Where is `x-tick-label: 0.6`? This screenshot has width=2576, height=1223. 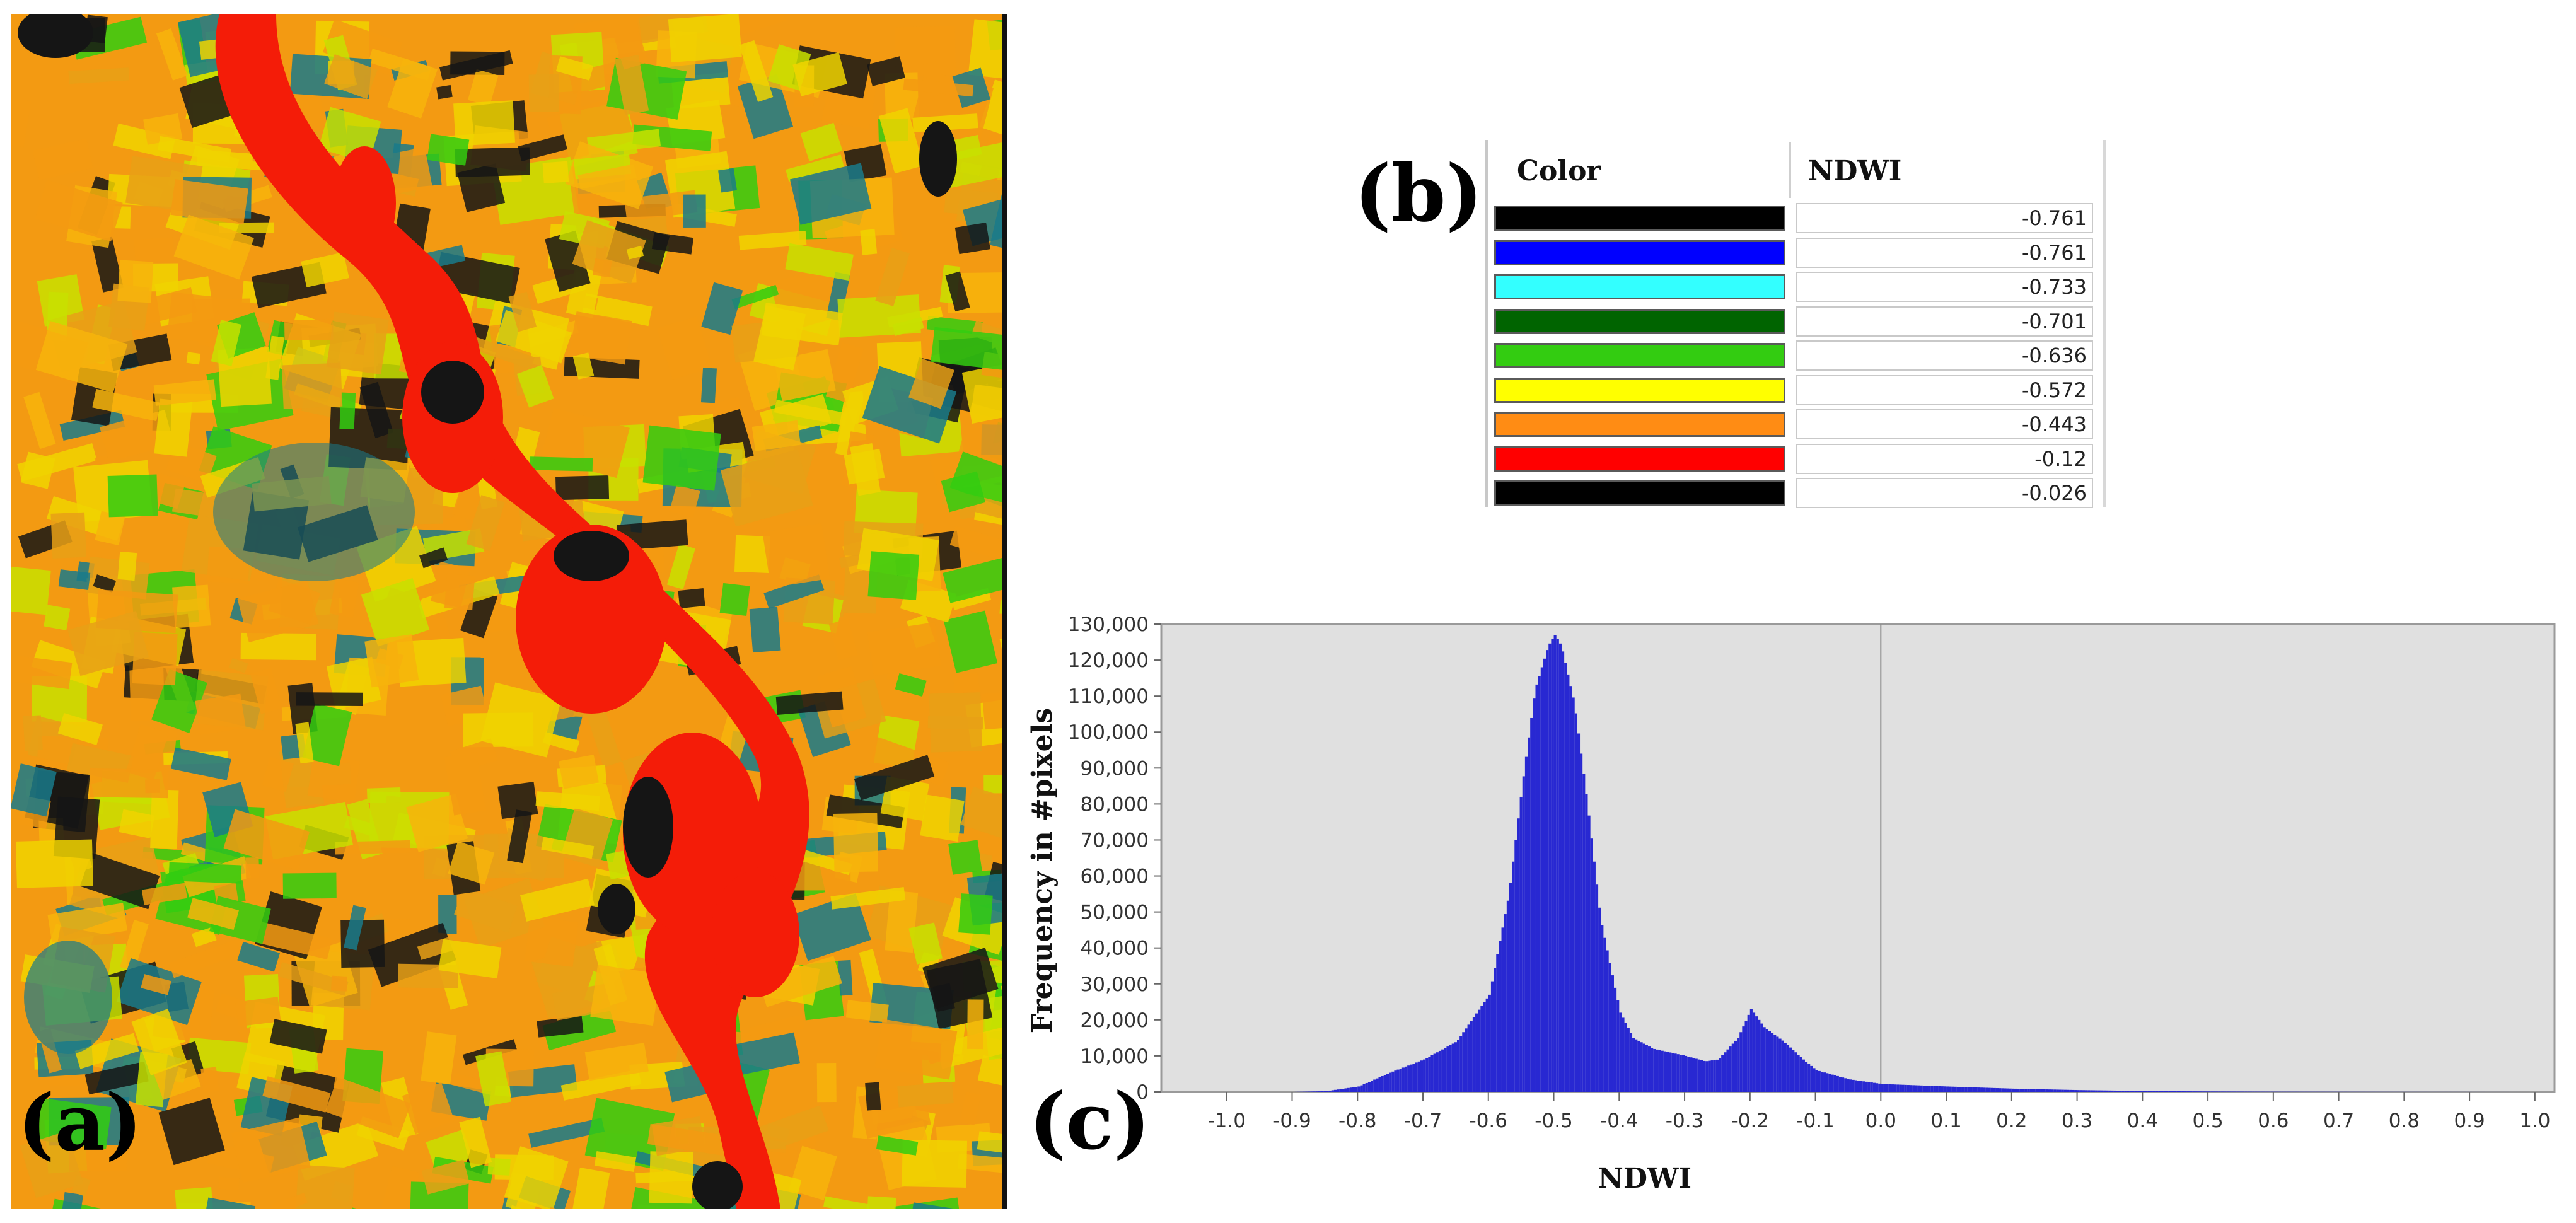 x-tick-label: 0.6 is located at coordinates (2273, 1121).